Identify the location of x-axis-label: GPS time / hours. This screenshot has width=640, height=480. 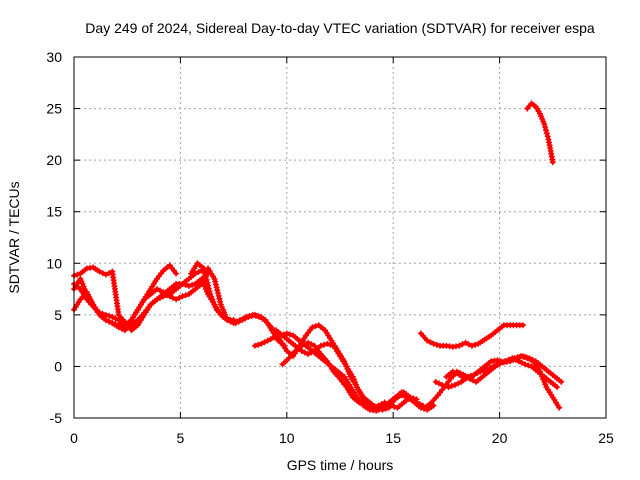
(340, 465).